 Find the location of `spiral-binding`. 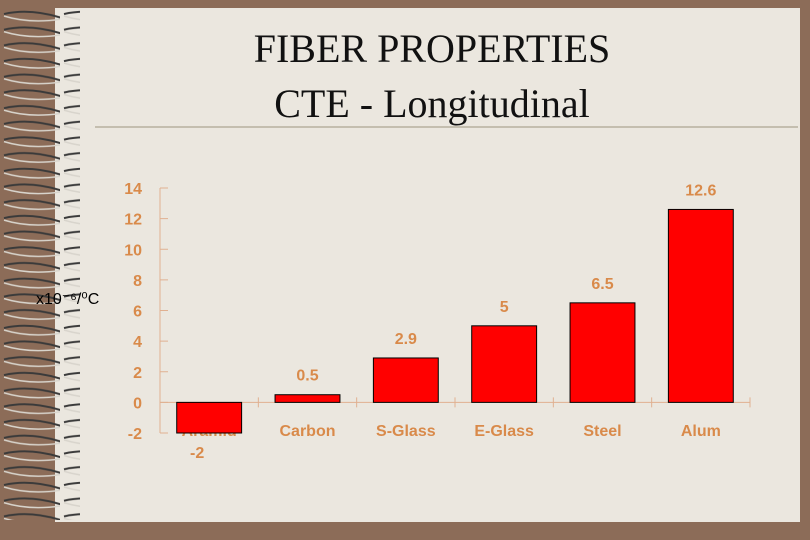

spiral-binding is located at coordinates (40, 264).